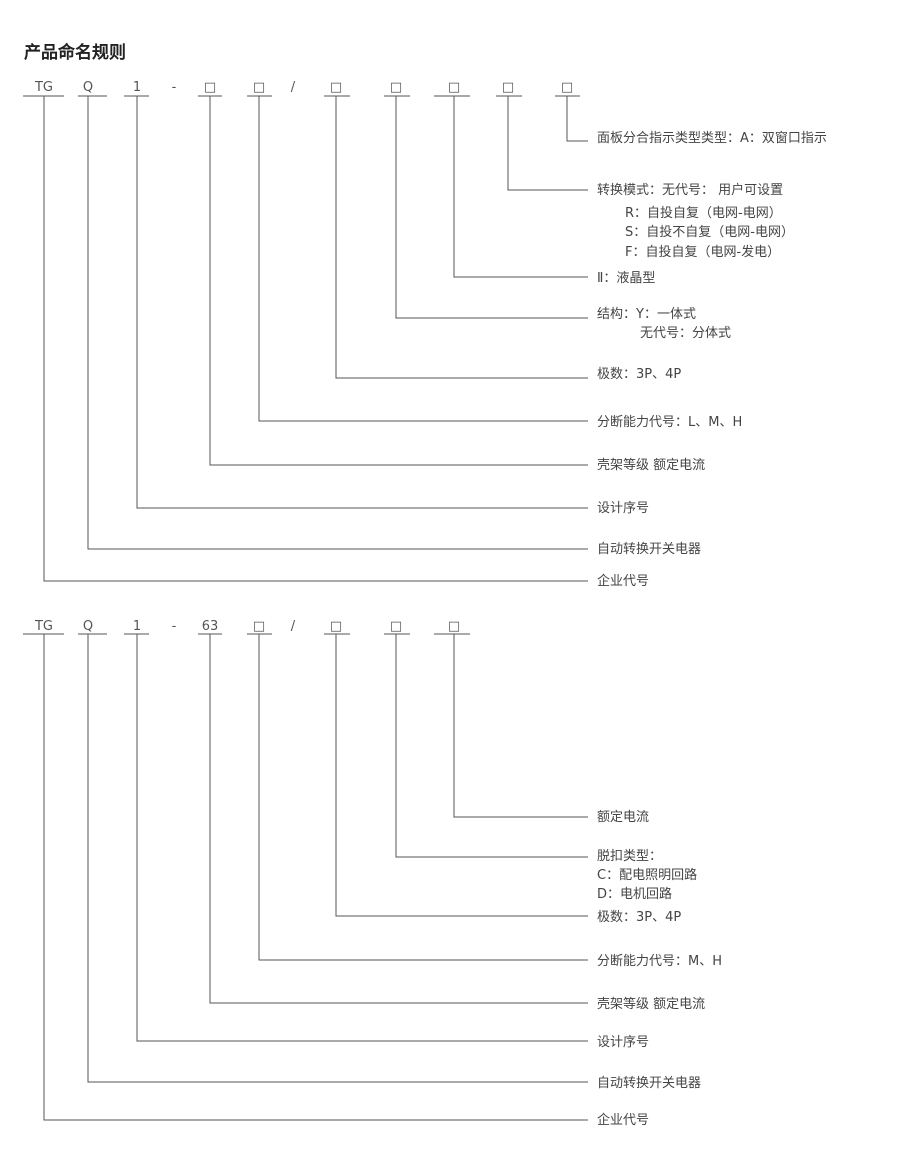  I want to click on page-title: 产品命名规则, so click(75, 53).